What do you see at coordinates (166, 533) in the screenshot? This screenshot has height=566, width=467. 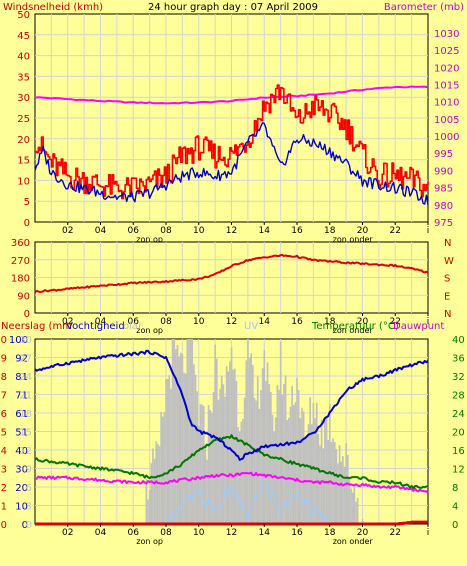 I see `x-tick-label: 08` at bounding box center [166, 533].